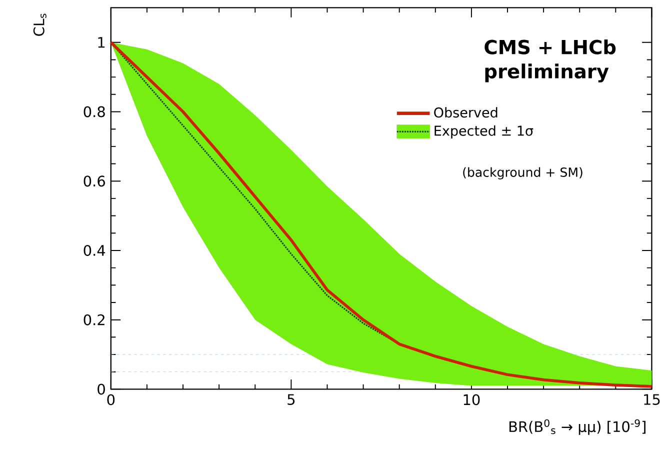 The width and height of the screenshot is (672, 454). Describe the element at coordinates (652, 400) in the screenshot. I see `x-tick-label: 15` at that location.